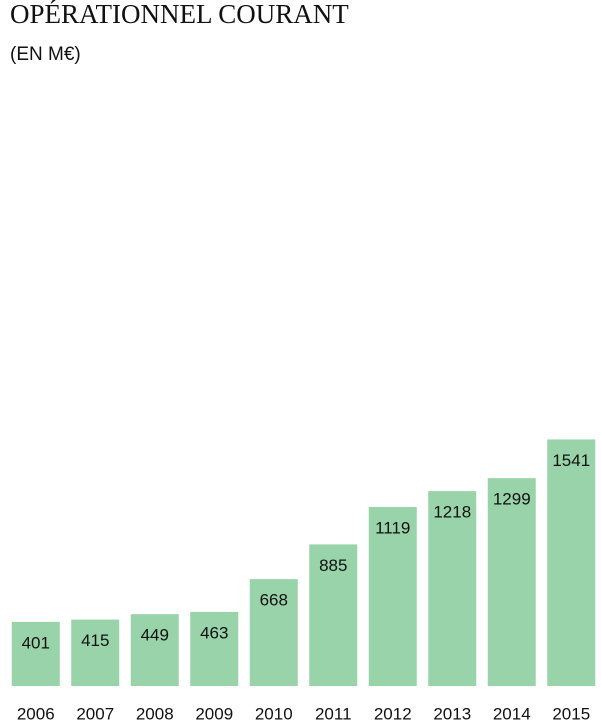 This screenshot has width=601, height=725. What do you see at coordinates (36, 713) in the screenshot?
I see `x-tick-label: 2006` at bounding box center [36, 713].